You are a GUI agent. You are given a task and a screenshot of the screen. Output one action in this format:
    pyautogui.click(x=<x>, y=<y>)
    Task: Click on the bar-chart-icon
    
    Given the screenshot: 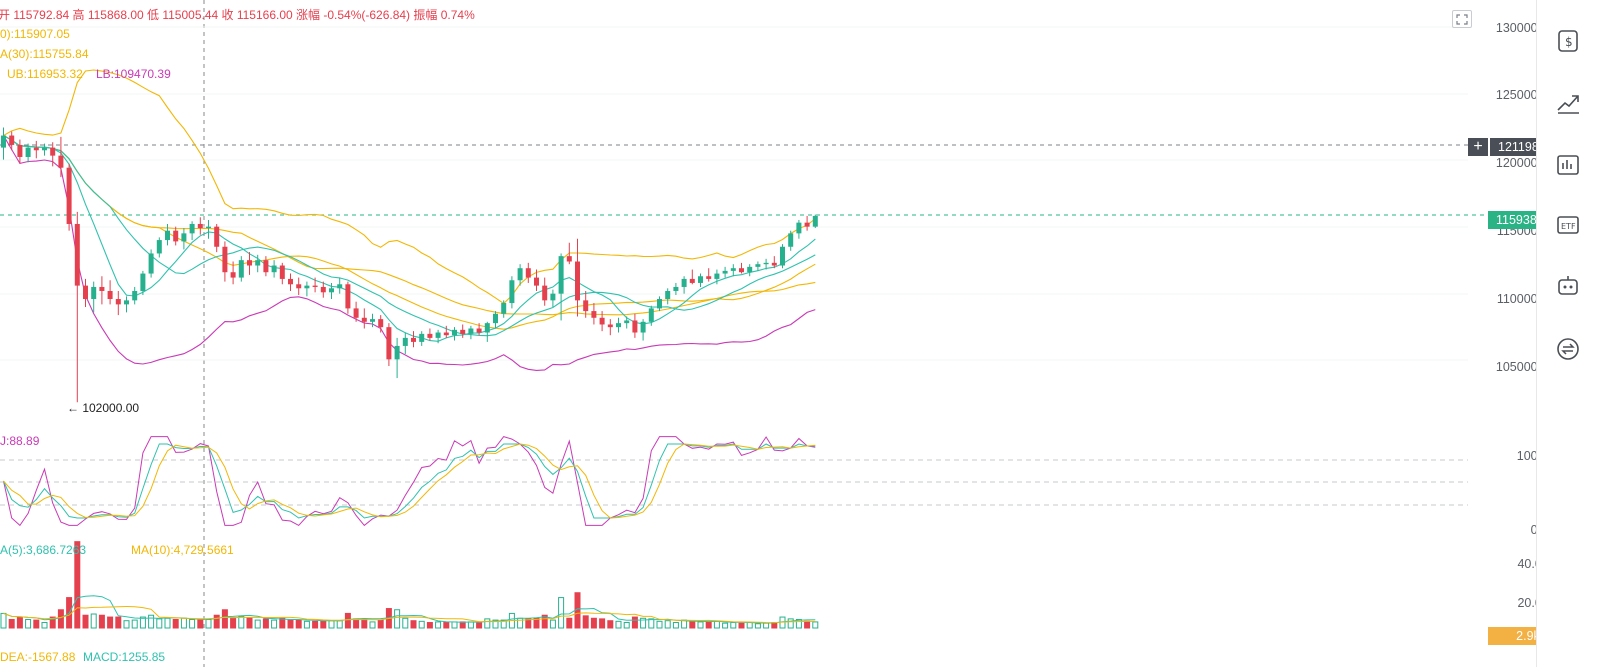 What is the action you would take?
    pyautogui.click(x=1568, y=165)
    